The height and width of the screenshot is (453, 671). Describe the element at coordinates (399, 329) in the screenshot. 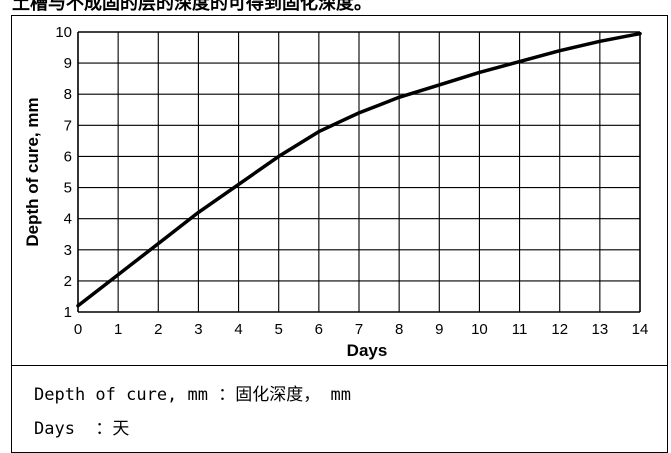

I see `x-tick-label: 8` at that location.